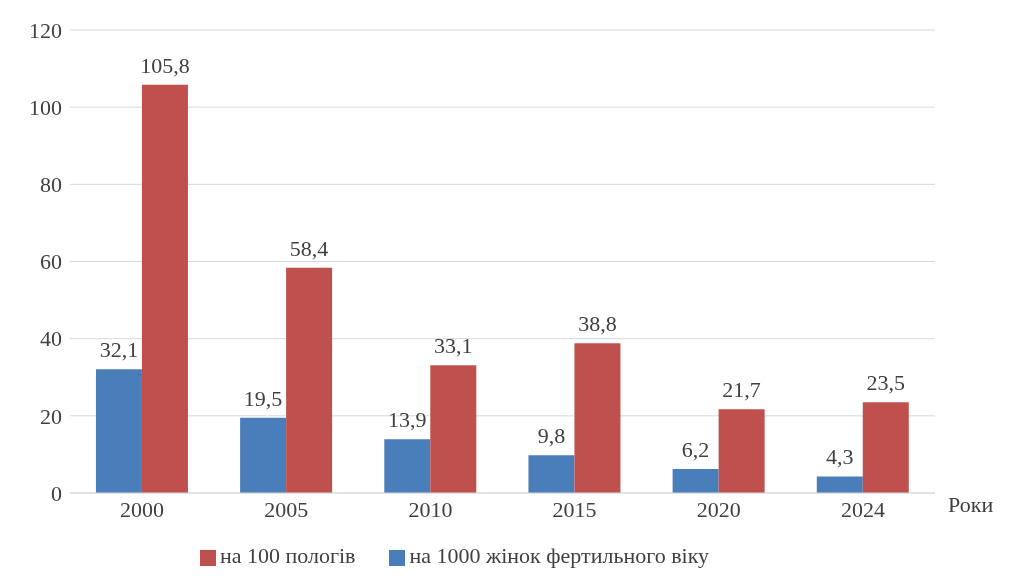 The width and height of the screenshot is (1013, 587). I want to click on x-tick-label: 2000, so click(142, 509).